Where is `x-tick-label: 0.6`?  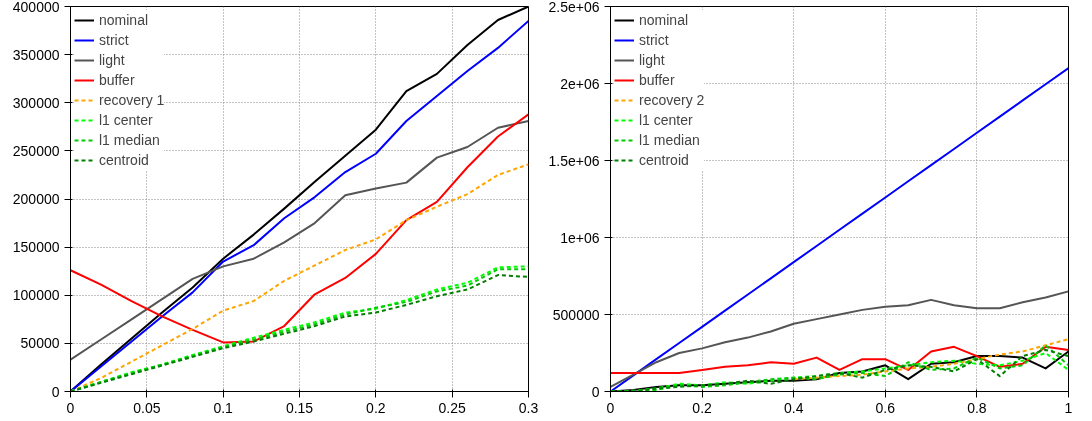 x-tick-label: 0.6 is located at coordinates (885, 407).